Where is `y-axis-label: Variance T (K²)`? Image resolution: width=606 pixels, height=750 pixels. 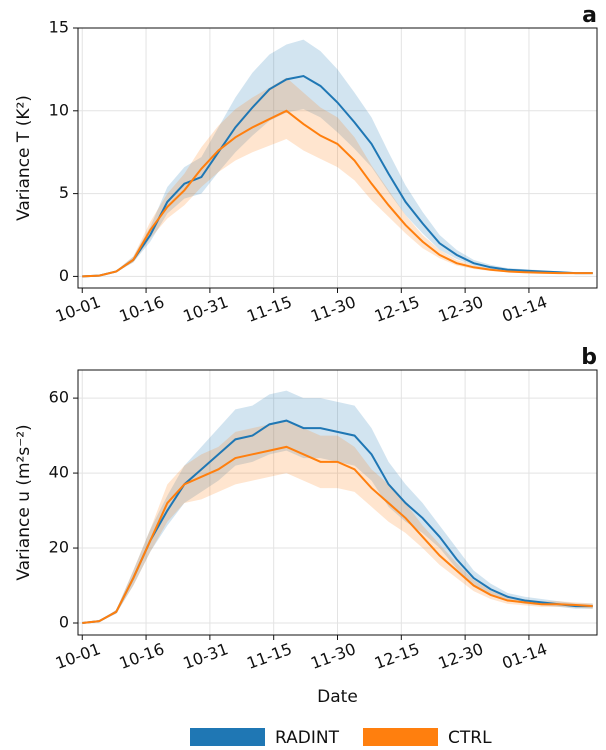
y-axis-label: Variance T (K²) is located at coordinates (24, 158).